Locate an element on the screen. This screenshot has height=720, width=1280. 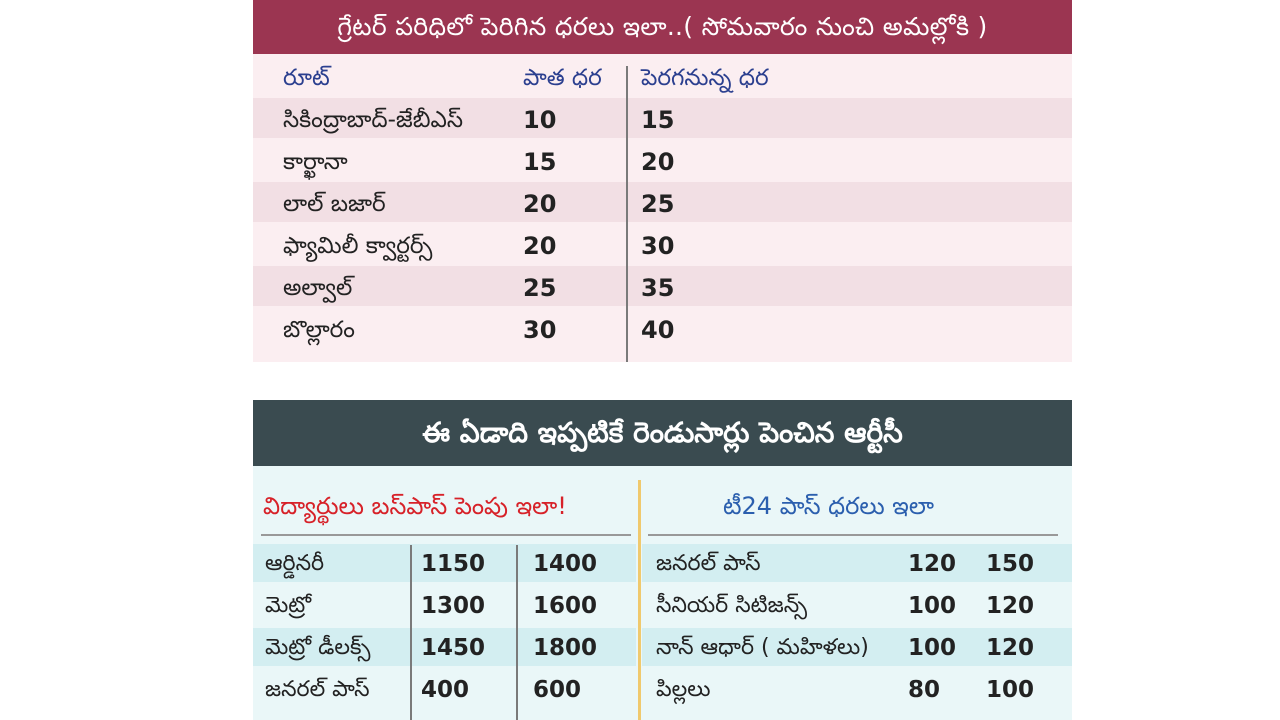
table-row: సికింద్రాబాద్-జేబీఎస్ 10 15 is located at coordinates (662, 118).